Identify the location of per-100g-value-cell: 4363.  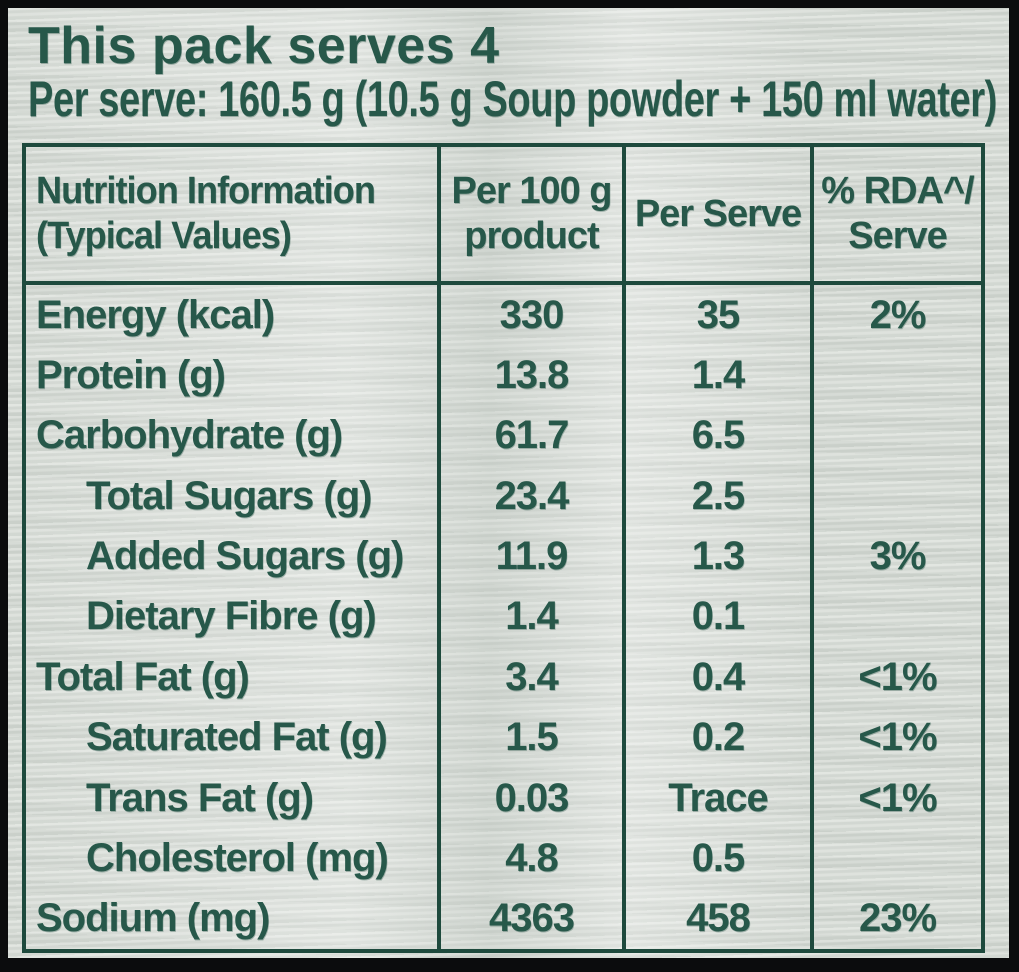
(533, 918).